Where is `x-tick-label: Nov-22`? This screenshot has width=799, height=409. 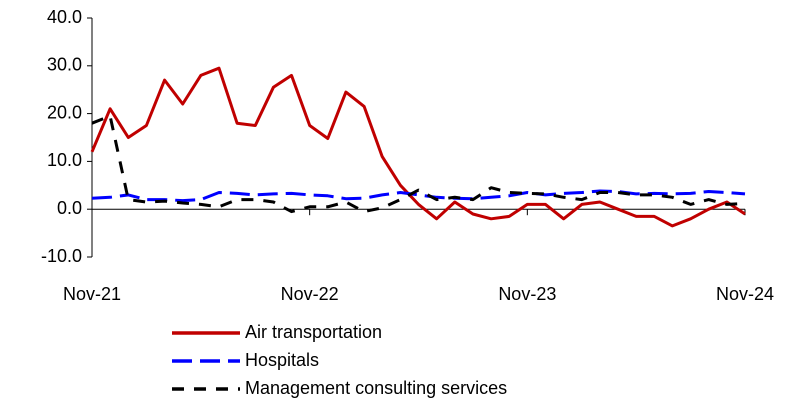 x-tick-label: Nov-22 is located at coordinates (310, 294).